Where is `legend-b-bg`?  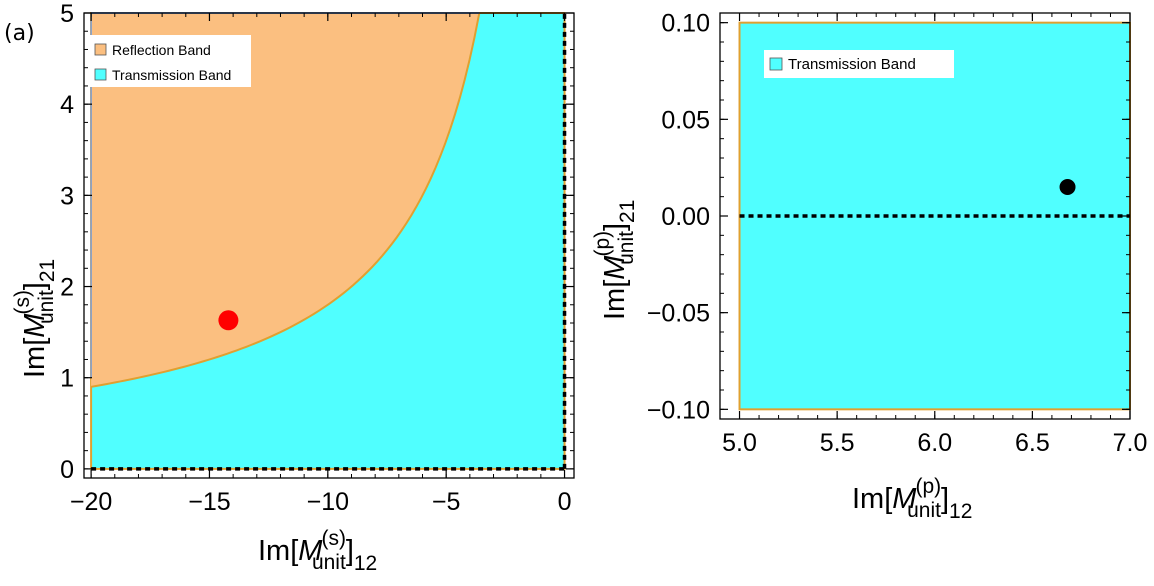
legend-b-bg is located at coordinates (859, 64).